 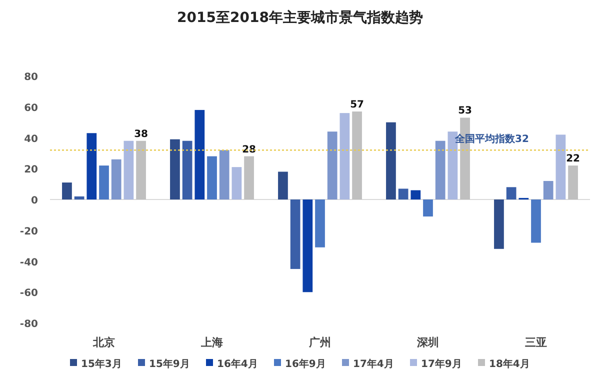 I want to click on data-label: 57, so click(x=357, y=105).